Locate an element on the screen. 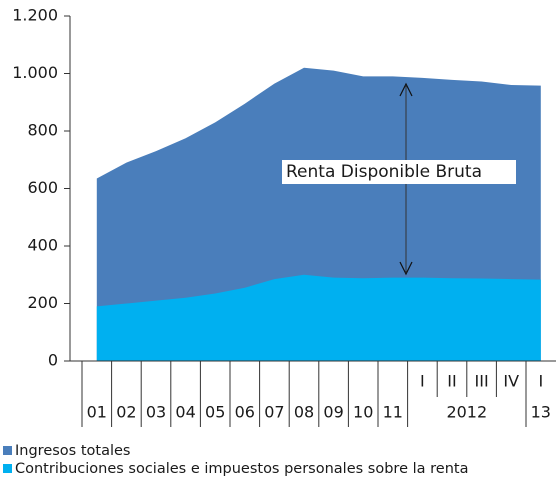 Image resolution: width=557 pixels, height=497 pixels. x-tick-label: 03 is located at coordinates (156, 412).